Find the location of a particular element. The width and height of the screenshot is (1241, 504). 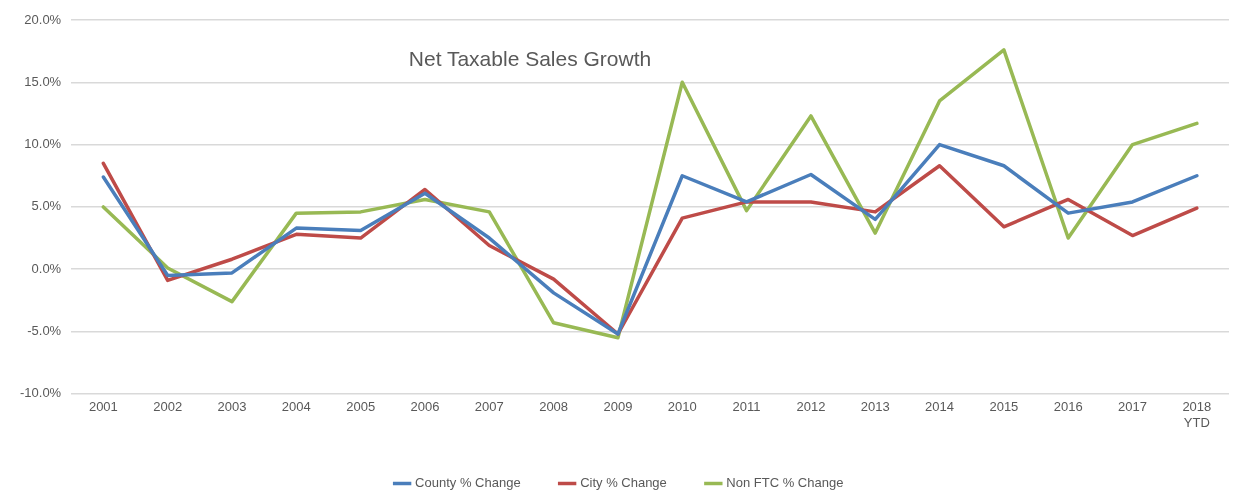

y-tick-label: 10.0% is located at coordinates (43, 144).